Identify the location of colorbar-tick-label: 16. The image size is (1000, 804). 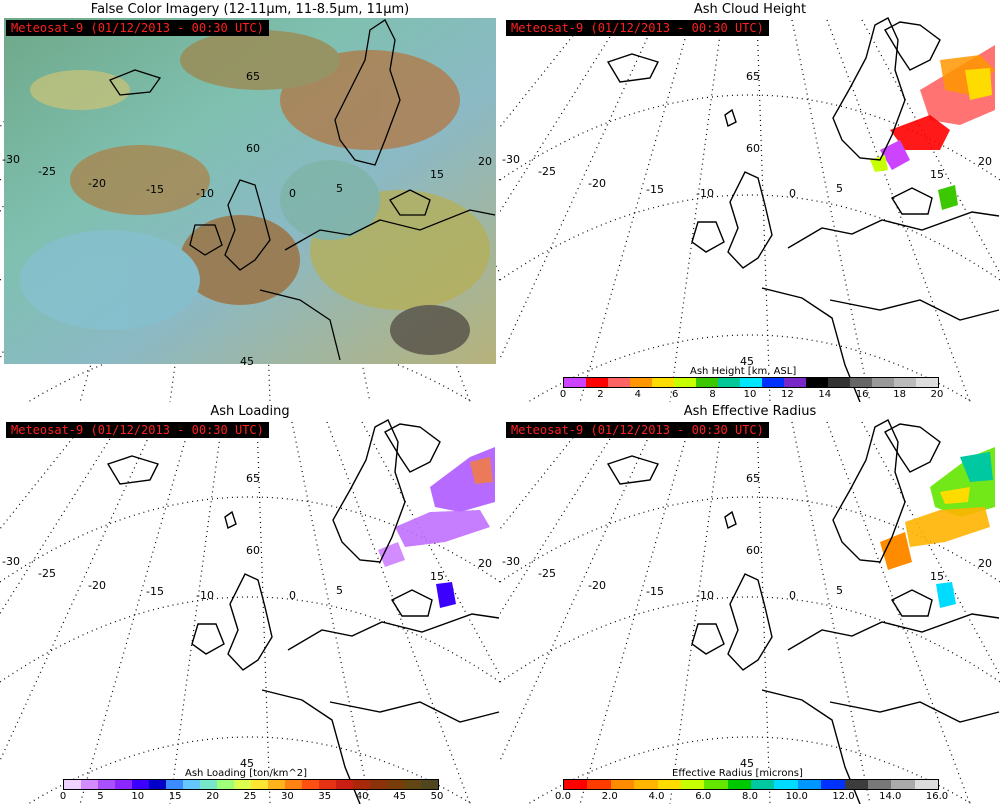
(862, 394).